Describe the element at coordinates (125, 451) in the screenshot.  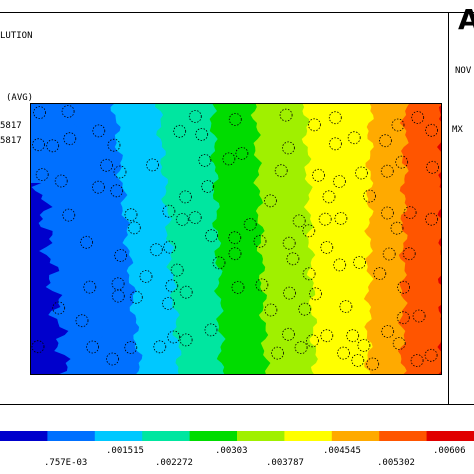
I see `legend-label-top-1: .001515` at that location.